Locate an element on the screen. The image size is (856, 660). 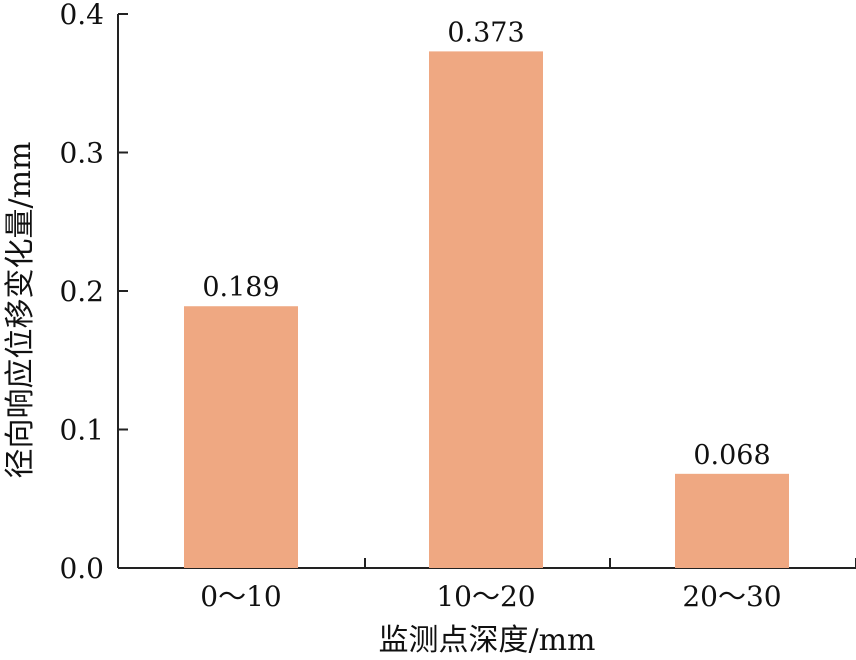
y-tick-label: 0.4 is located at coordinates (81, 15).